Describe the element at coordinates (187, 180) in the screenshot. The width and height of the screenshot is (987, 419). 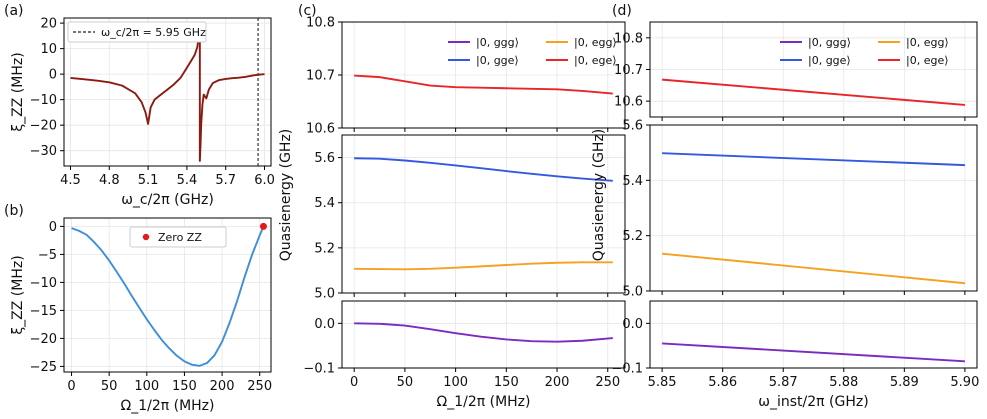
I see `x-tick-label: 5.4` at that location.